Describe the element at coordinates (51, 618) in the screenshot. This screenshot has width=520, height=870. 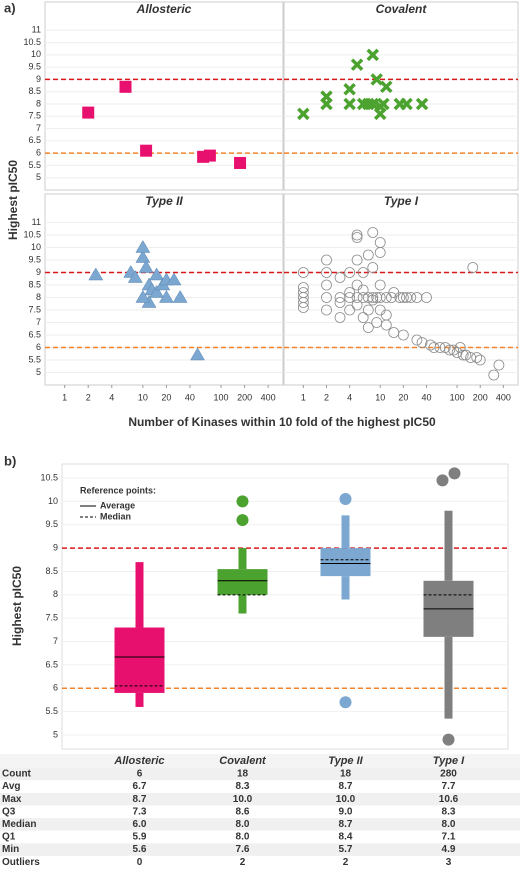
I see `y-tick-label: 7.5` at that location.